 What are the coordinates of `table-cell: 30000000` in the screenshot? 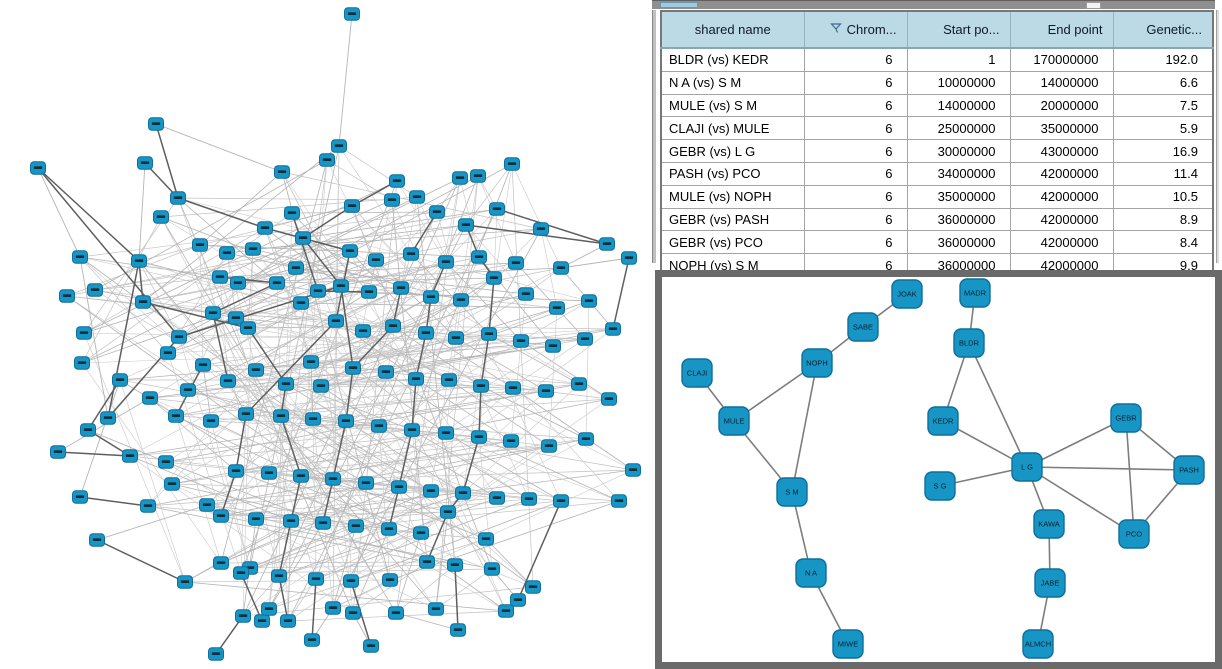 It's located at (958, 151).